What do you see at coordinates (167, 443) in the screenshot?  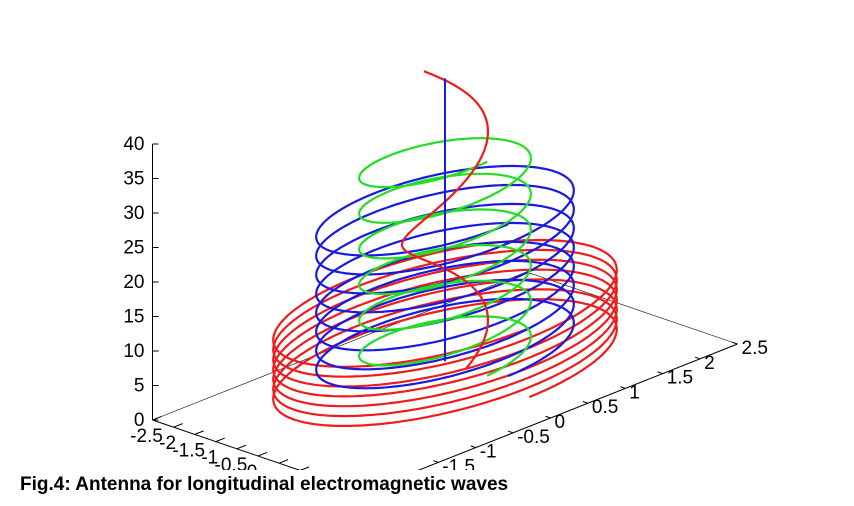 I see `x-tick-label: -2` at bounding box center [167, 443].